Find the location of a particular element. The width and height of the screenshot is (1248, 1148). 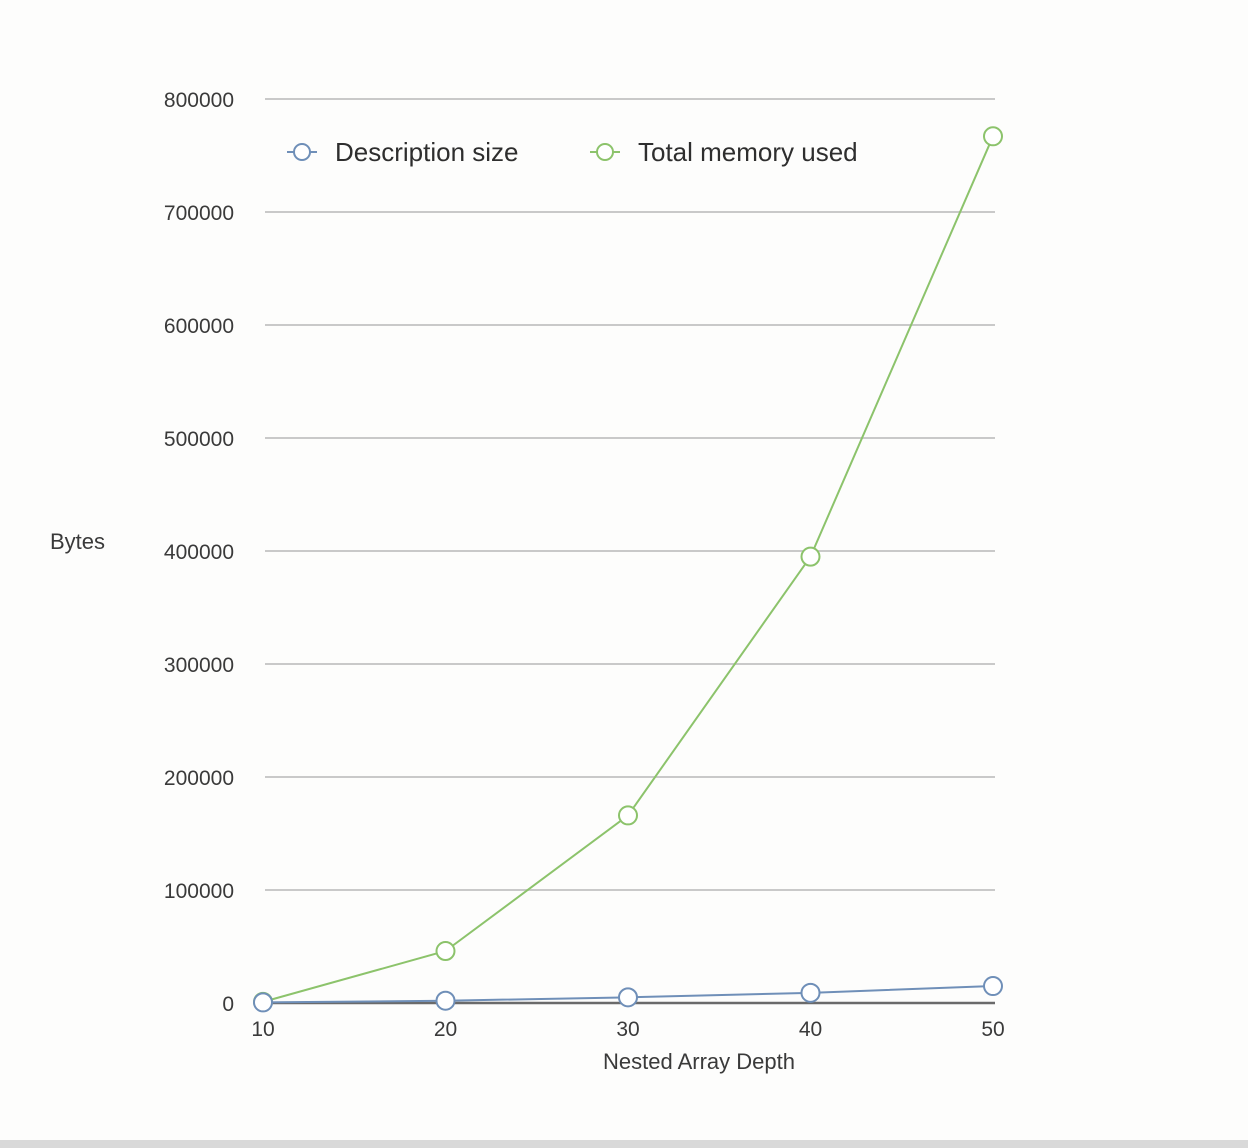

legend-item-description-size: Description size is located at coordinates (403, 152).